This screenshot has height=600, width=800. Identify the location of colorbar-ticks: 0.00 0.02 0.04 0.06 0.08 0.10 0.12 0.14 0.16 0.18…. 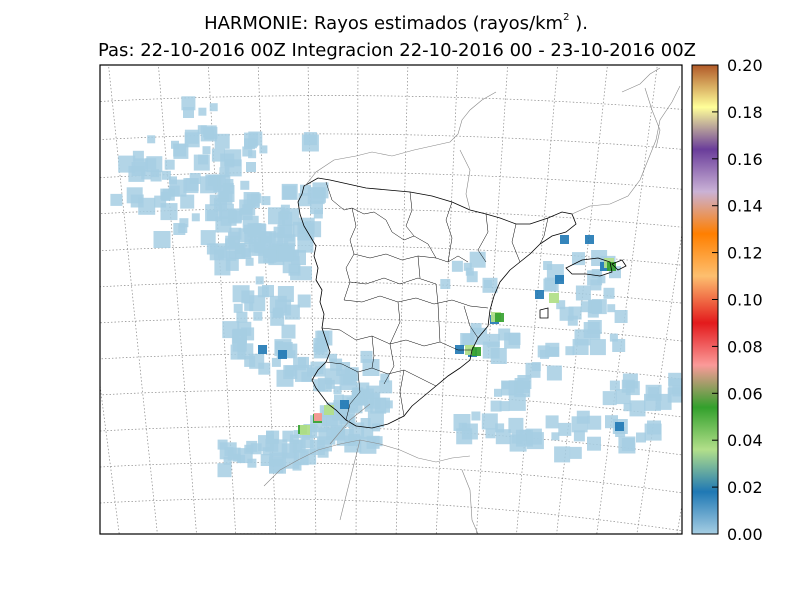
(737, 300).